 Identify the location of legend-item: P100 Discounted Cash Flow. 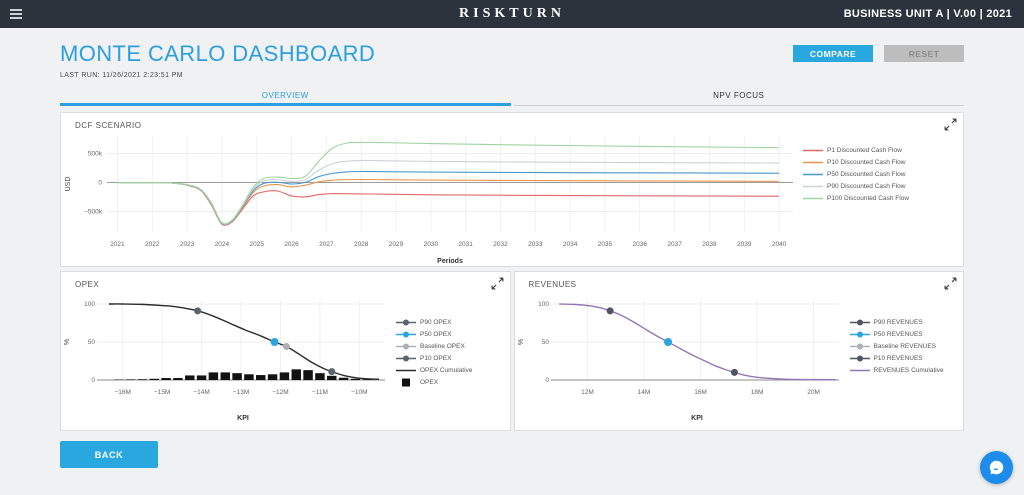
(881, 198).